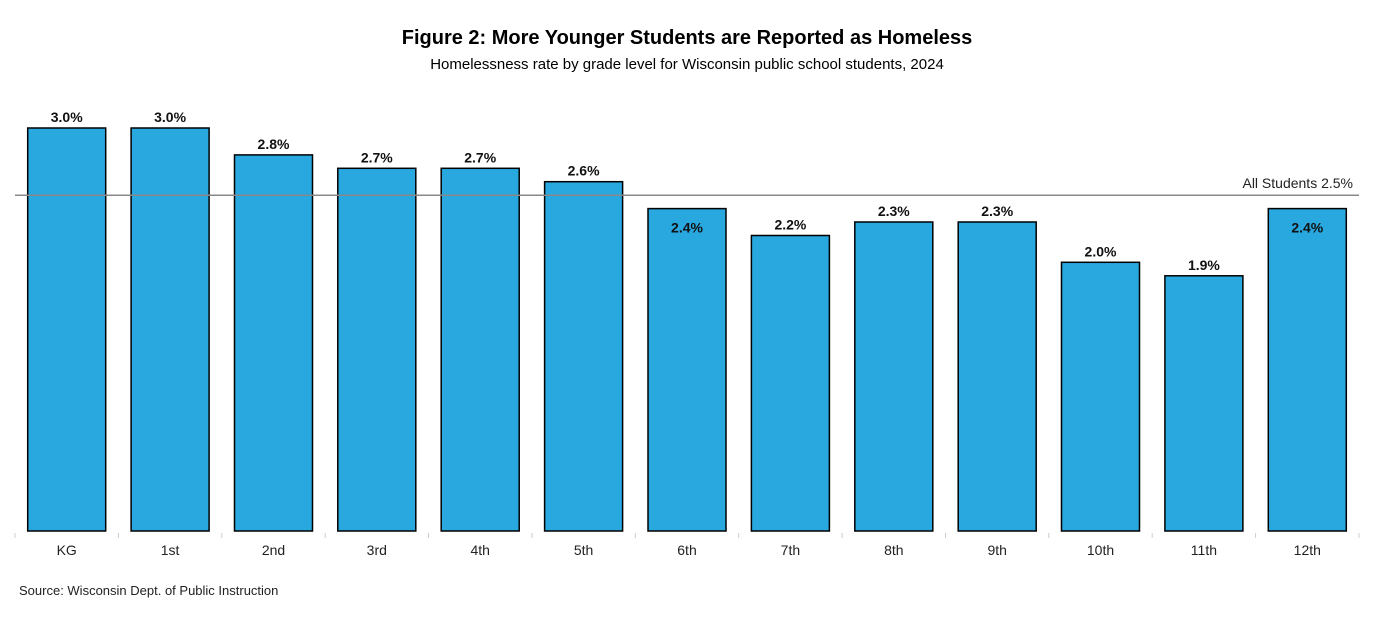  I want to click on bar-7th, so click(790, 383).